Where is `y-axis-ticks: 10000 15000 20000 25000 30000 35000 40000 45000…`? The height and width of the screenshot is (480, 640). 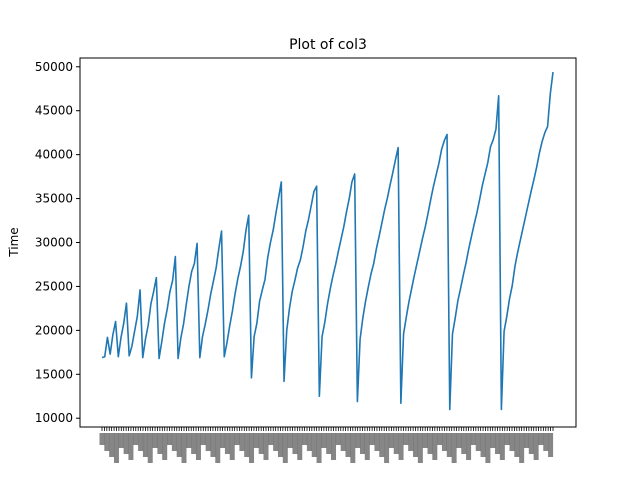 y-axis-ticks: 10000 15000 20000 25000 30000 35000 40000 45000… is located at coordinates (57, 242).